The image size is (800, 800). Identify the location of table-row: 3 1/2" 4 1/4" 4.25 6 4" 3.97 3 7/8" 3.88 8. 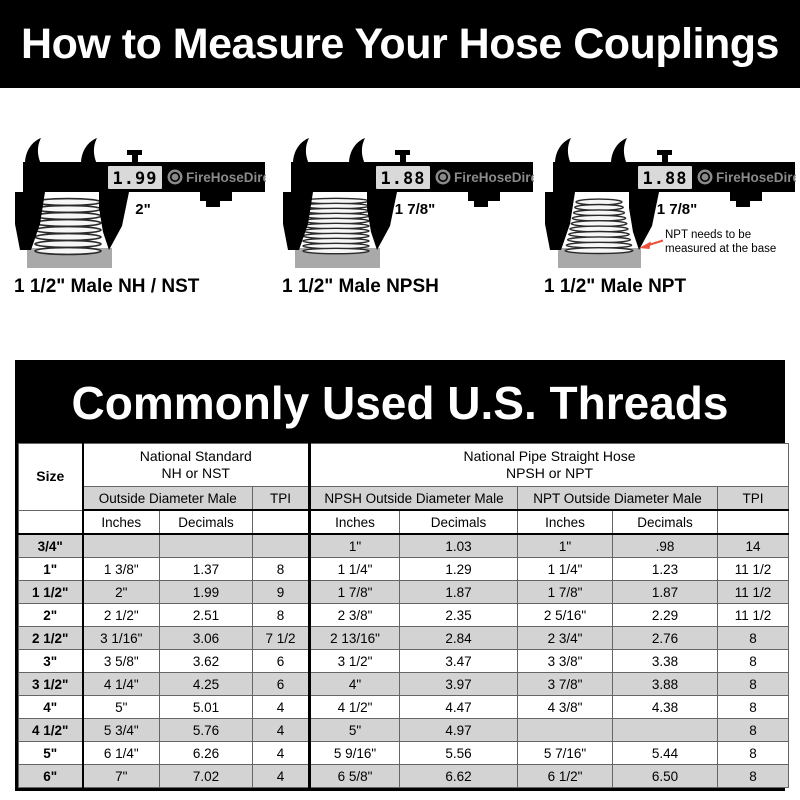
(404, 684).